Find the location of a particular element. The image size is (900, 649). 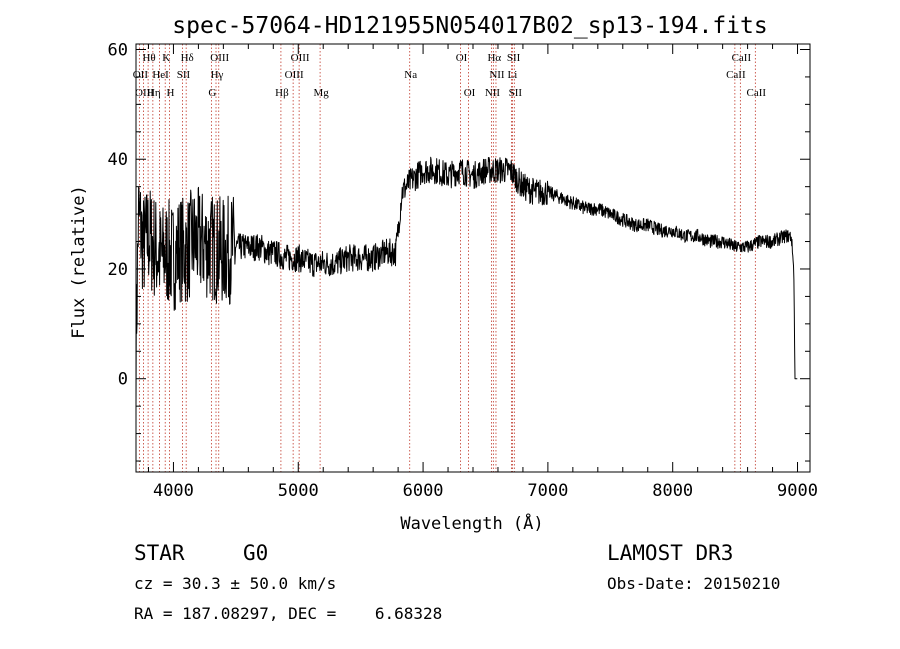

line-marker-label: G is located at coordinates (212, 93).